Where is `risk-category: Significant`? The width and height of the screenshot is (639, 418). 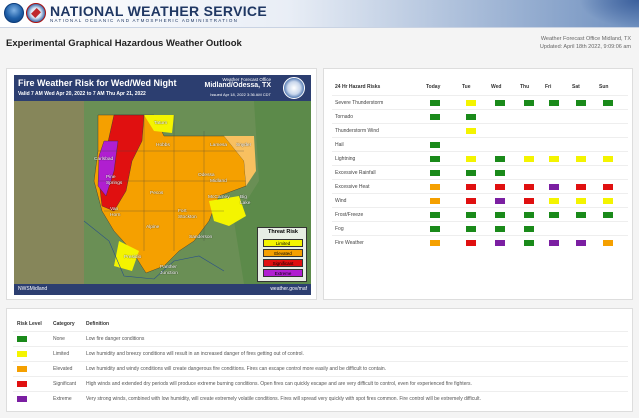
risk-category: Significant is located at coordinates (65, 384).